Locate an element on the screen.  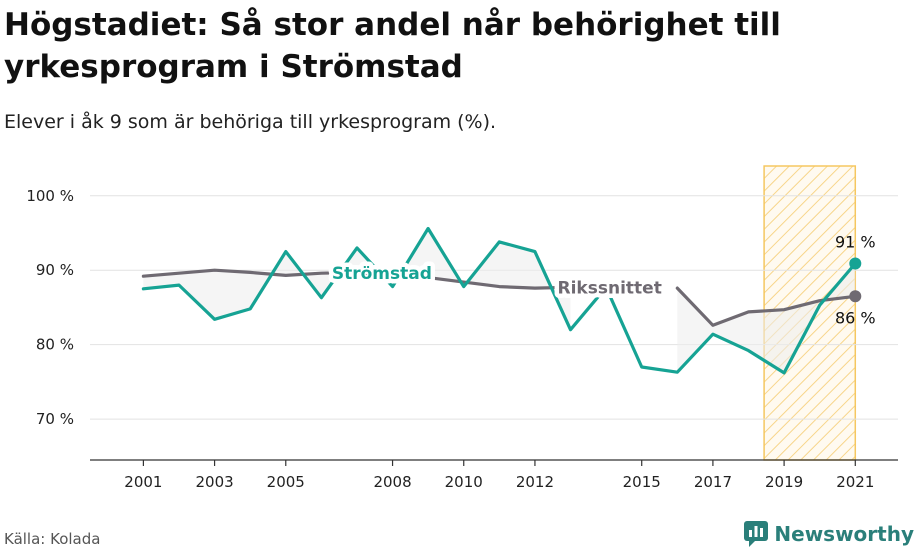
x-tick-label: 2001 is located at coordinates (143, 482).